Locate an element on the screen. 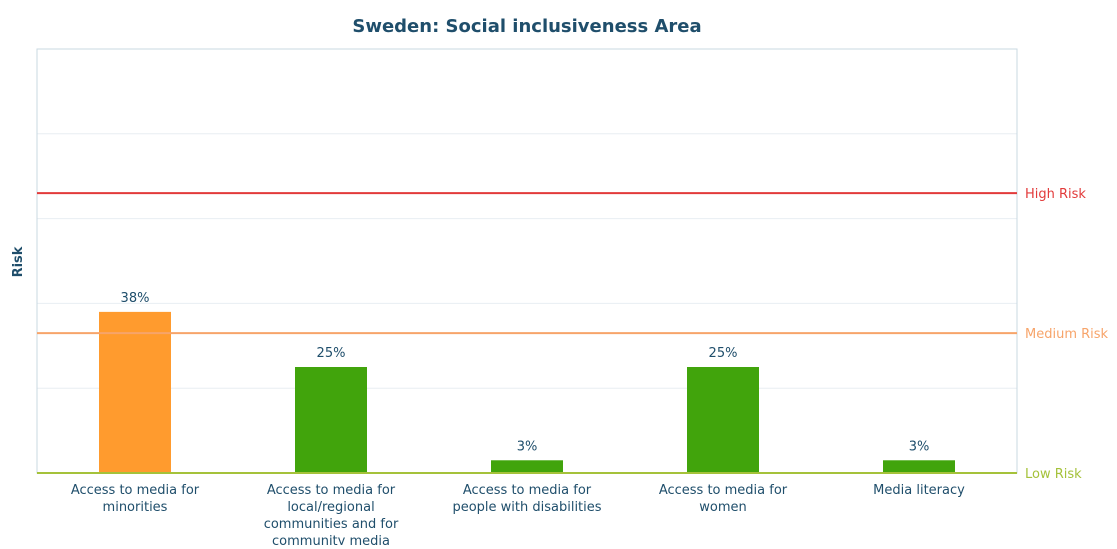 This screenshot has width=1117, height=549. category-label-line: people with disabilities is located at coordinates (526, 507).